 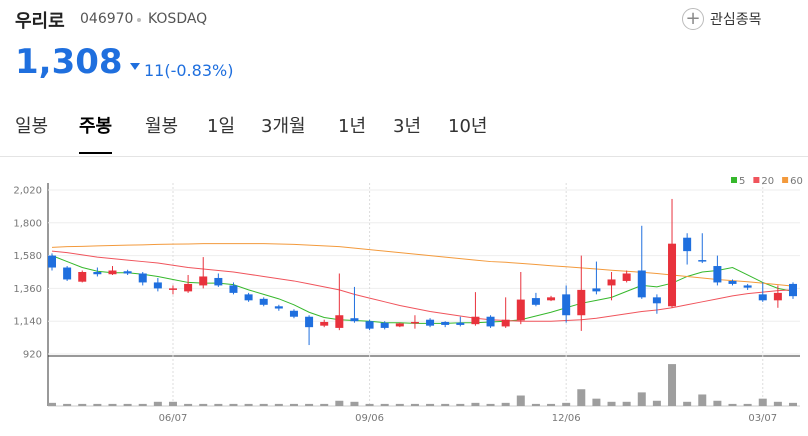 What do you see at coordinates (135, 66) in the screenshot?
I see `down-arrow` at bounding box center [135, 66].